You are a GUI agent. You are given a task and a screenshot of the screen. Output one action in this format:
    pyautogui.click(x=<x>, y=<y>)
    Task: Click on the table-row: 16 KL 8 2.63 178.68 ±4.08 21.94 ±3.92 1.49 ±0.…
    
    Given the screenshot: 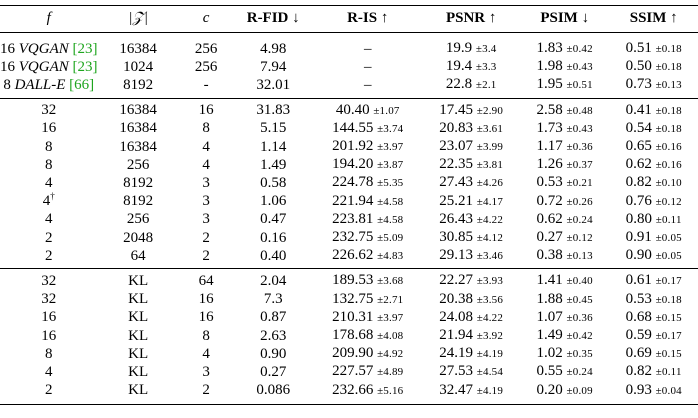 What is the action you would take?
    pyautogui.click(x=349, y=336)
    